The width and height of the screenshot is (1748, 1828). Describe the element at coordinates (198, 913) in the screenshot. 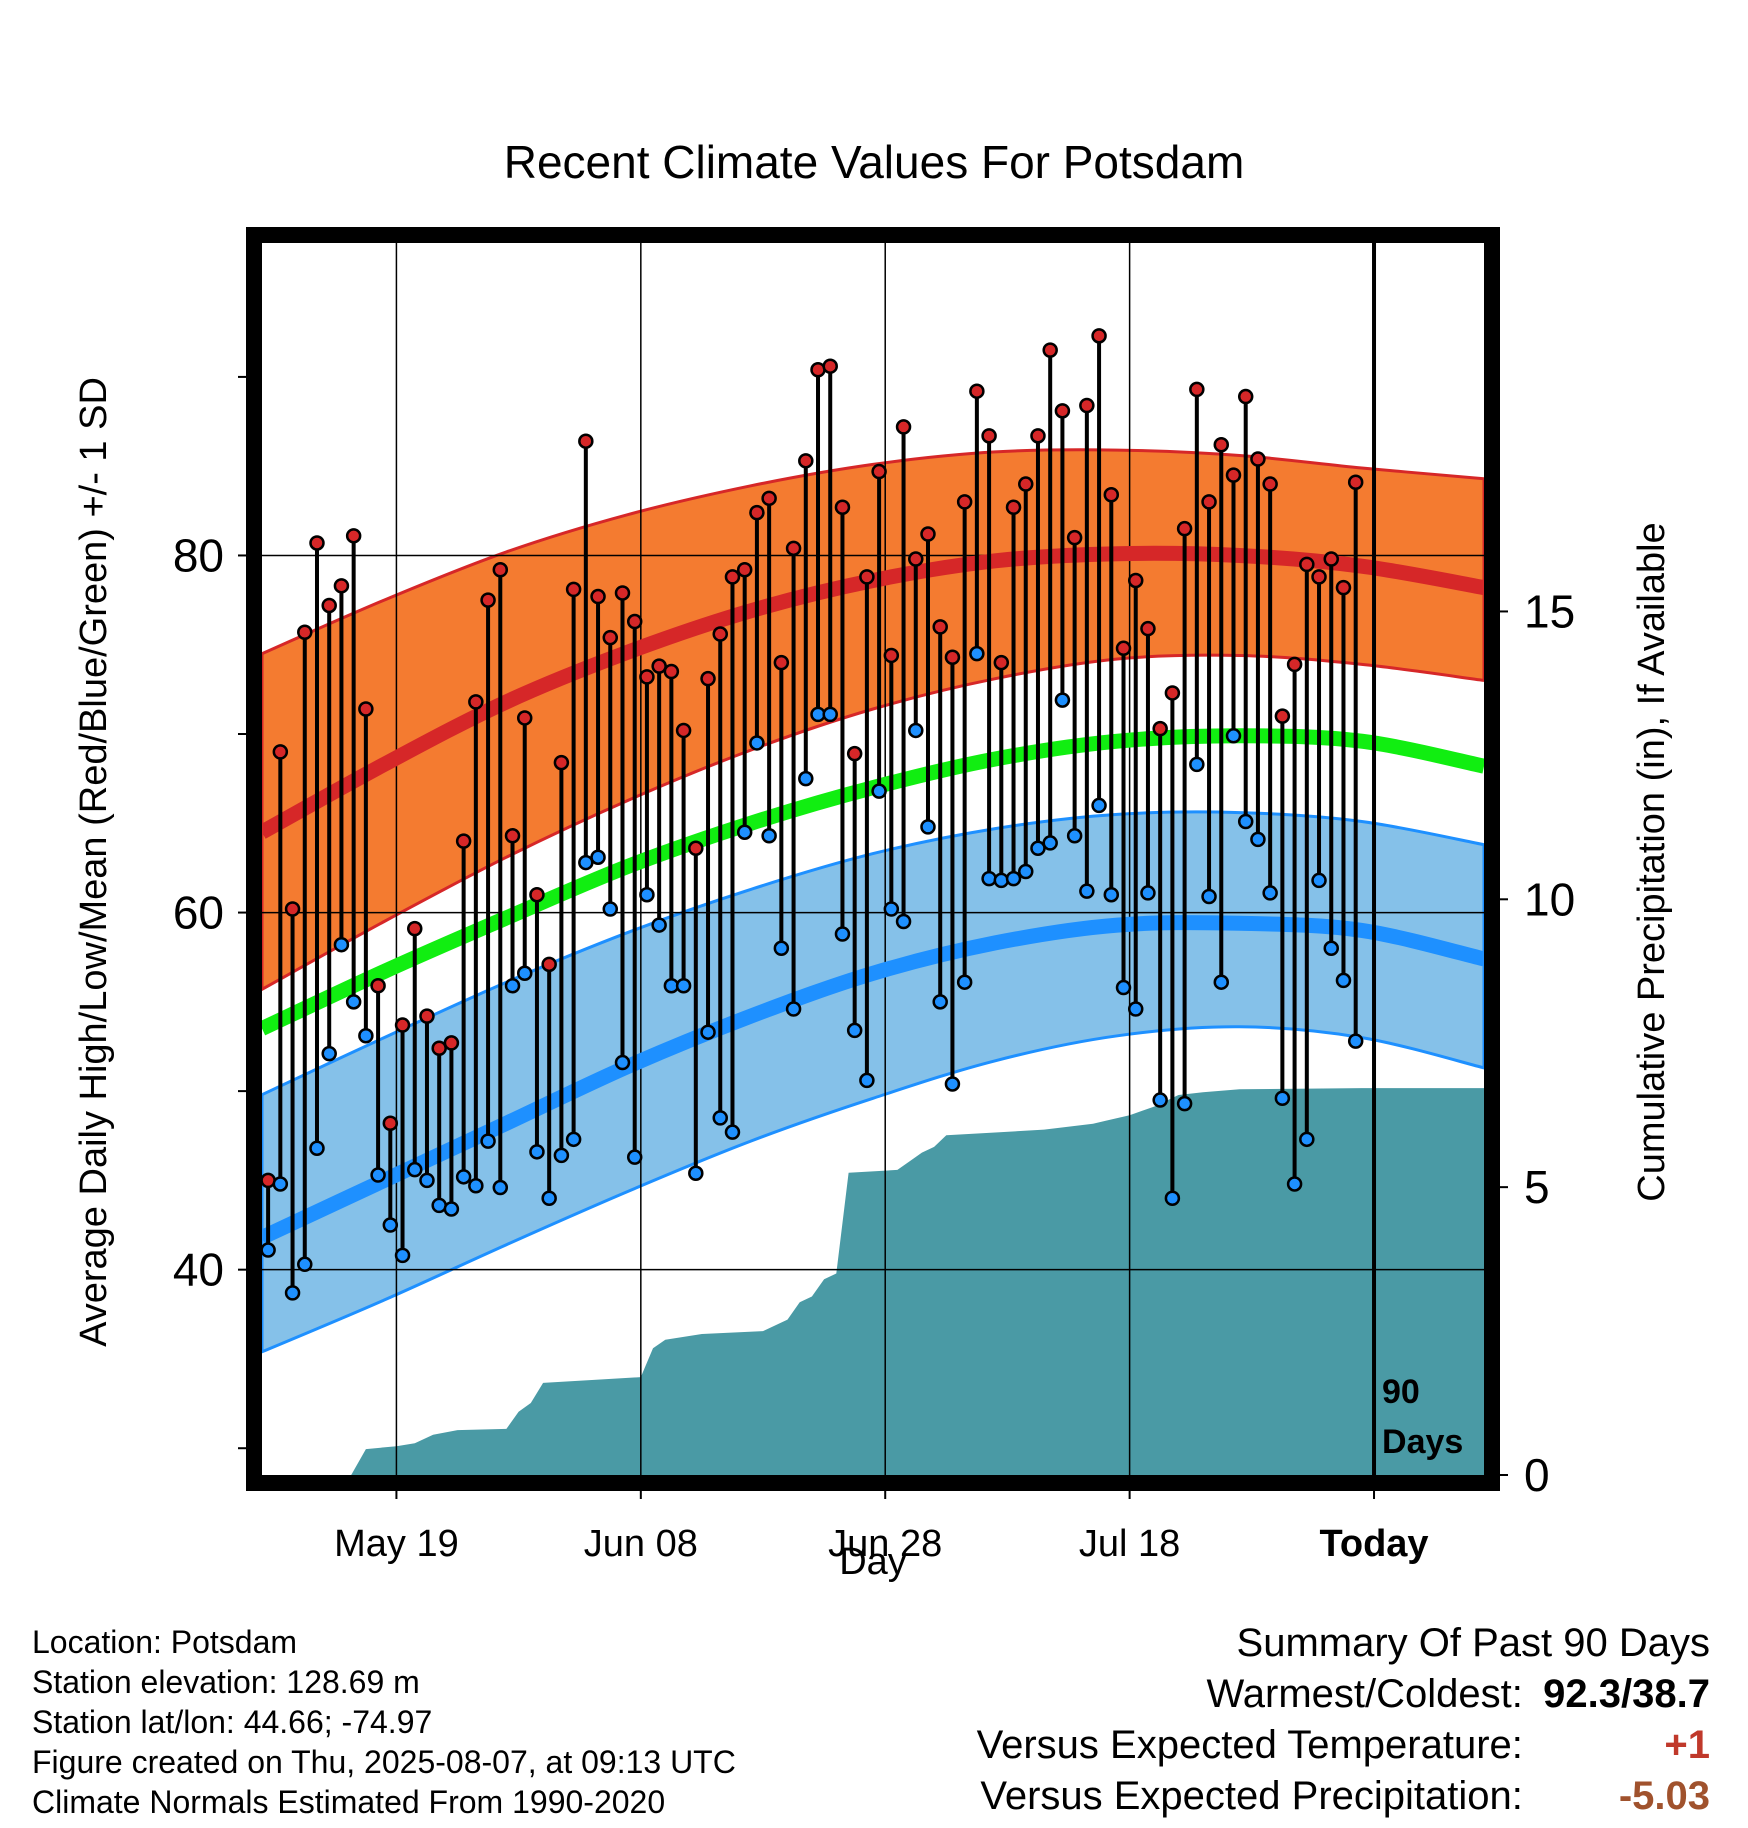

I see `y-tick-label-left: 60` at that location.